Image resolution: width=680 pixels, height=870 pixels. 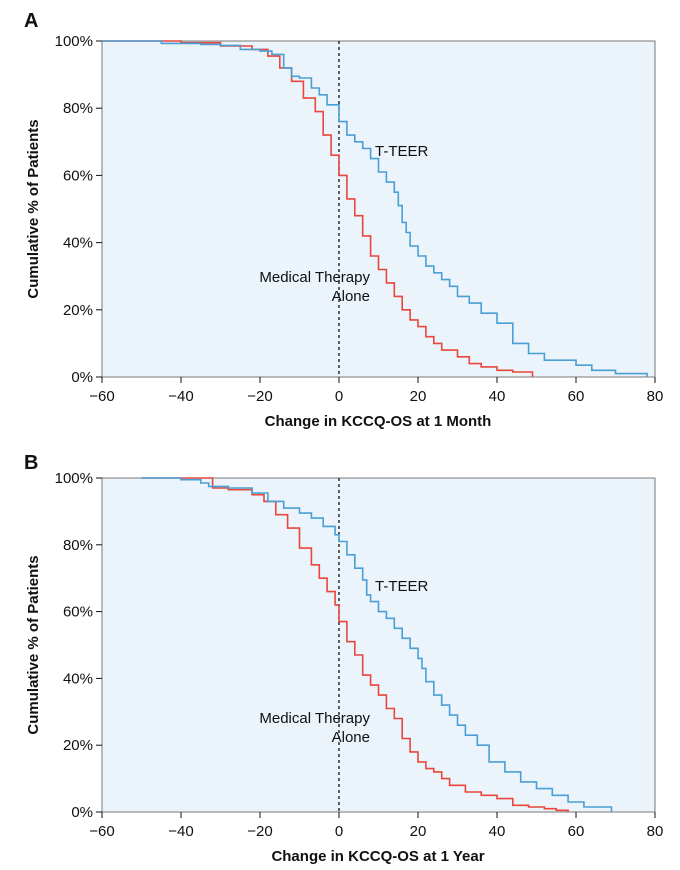 What do you see at coordinates (78, 209) in the screenshot?
I see `y-ticks-a: 0% 20% 40% 60% 80% 100%` at bounding box center [78, 209].